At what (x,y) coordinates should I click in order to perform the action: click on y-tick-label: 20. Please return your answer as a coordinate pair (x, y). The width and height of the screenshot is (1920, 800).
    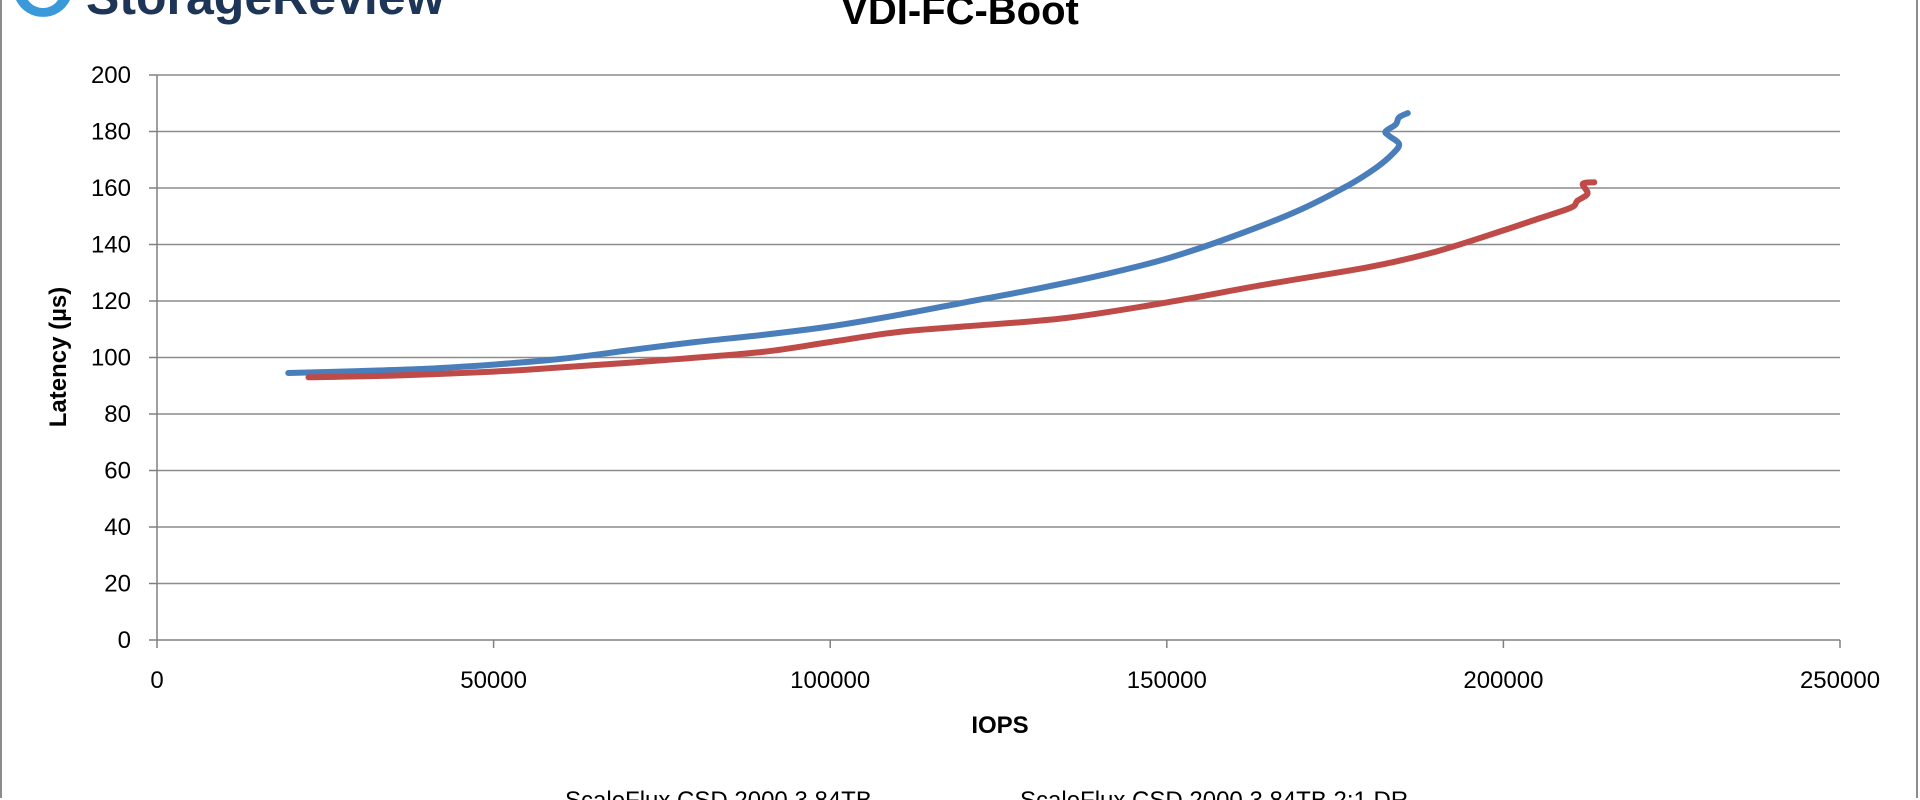
    Looking at the image, I should click on (117, 584).